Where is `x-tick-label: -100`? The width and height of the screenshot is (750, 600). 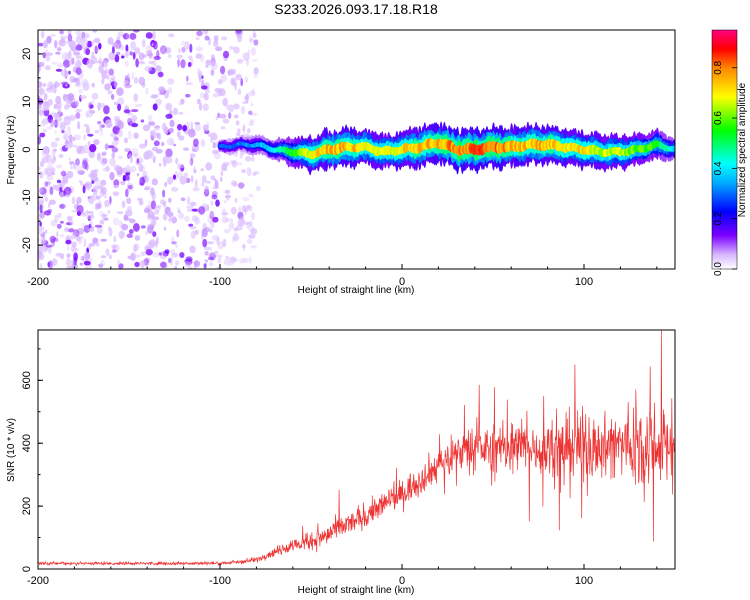
x-tick-label: -100 is located at coordinates (220, 581).